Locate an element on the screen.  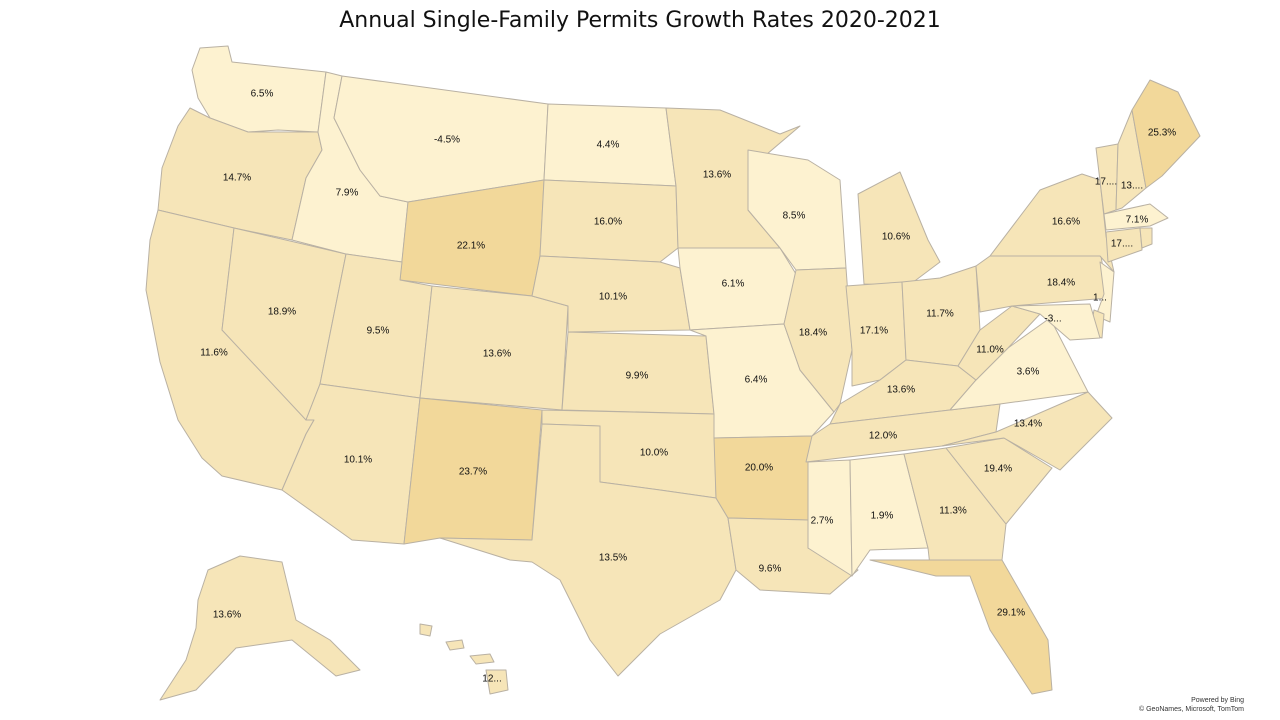
state-label-tx: 13.5% is located at coordinates (613, 558).